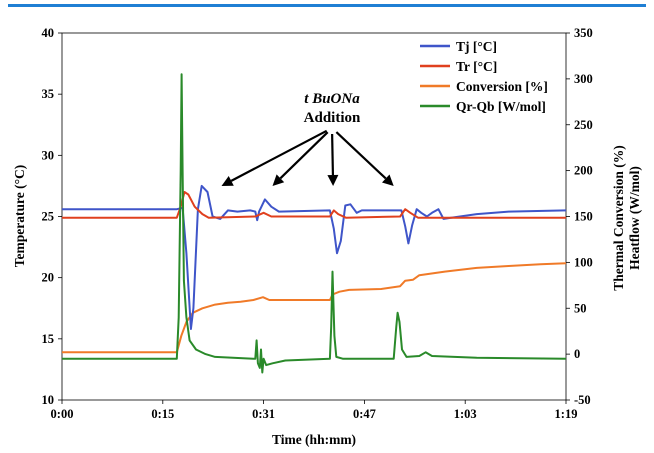 Image resolution: width=654 pixels, height=453 pixels. Describe the element at coordinates (583, 125) in the screenshot. I see `y-right-tick-label: 250` at that location.